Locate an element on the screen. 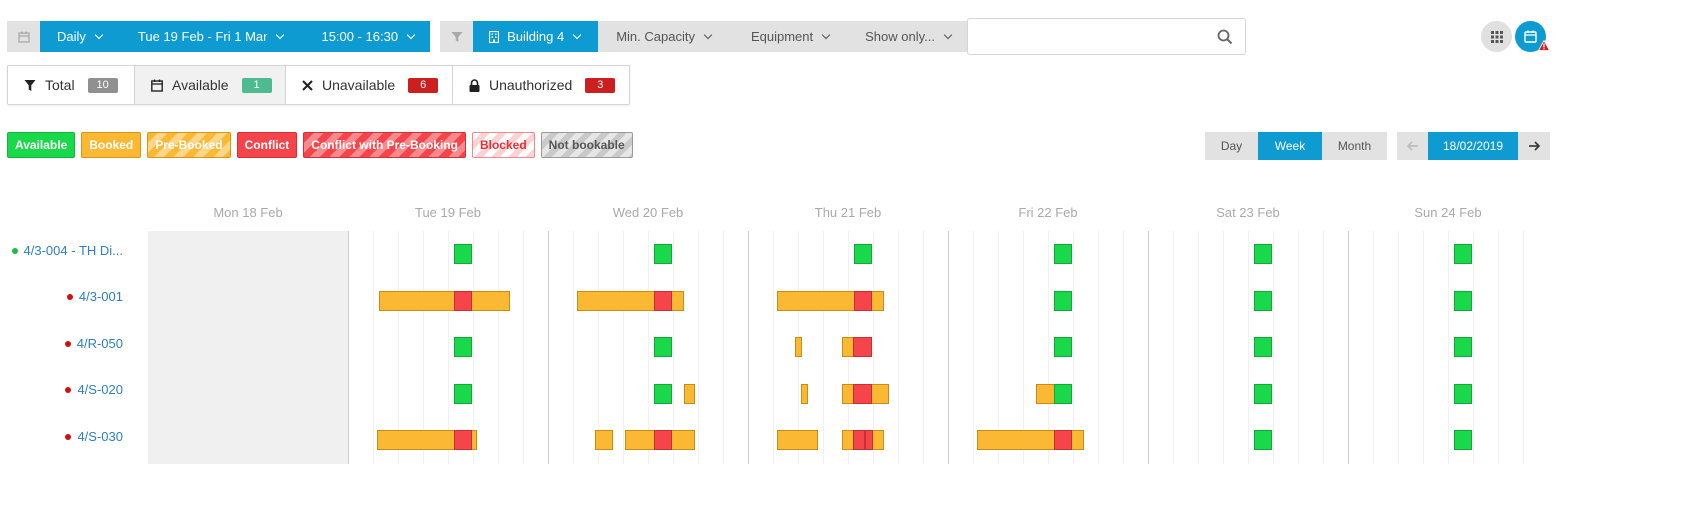 This screenshot has height=528, width=1687. calendar-app-button is located at coordinates (1530, 36).